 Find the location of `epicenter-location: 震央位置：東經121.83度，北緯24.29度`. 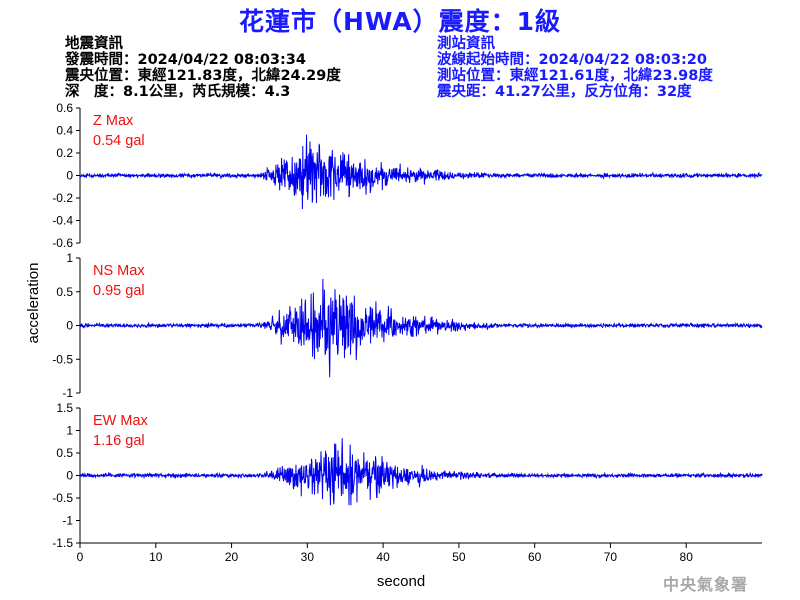

epicenter-location: 震央位置：東經121.83度，北緯24.29度 is located at coordinates (203, 76).